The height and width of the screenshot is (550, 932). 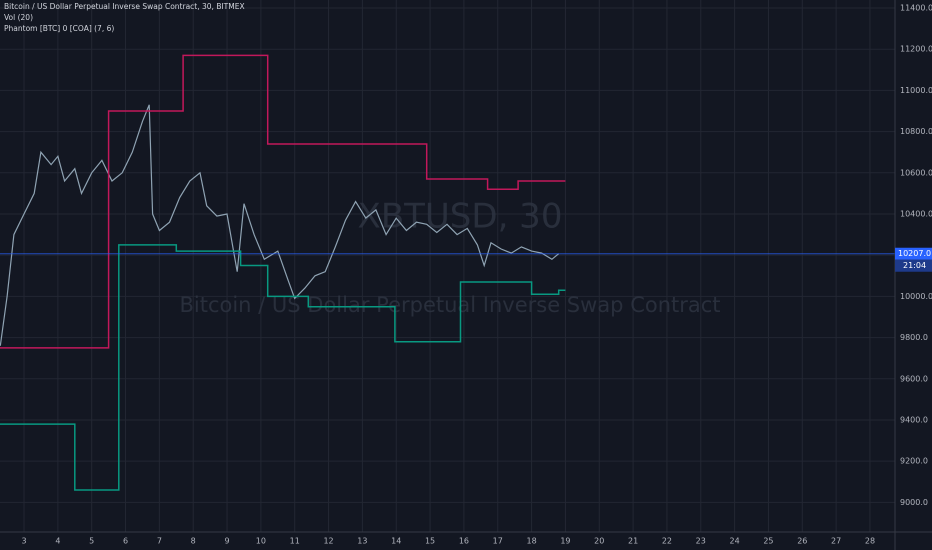 What do you see at coordinates (916, 296) in the screenshot?
I see `y-tick-label: 10000.0` at bounding box center [916, 296].